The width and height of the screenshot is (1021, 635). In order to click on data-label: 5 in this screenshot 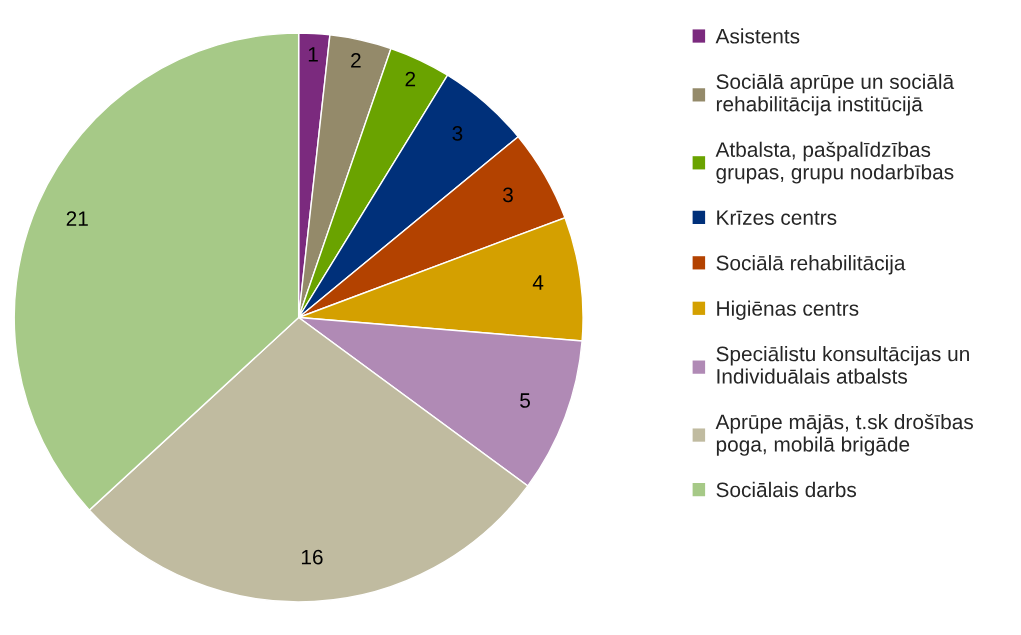, I will do `click(525, 400)`.